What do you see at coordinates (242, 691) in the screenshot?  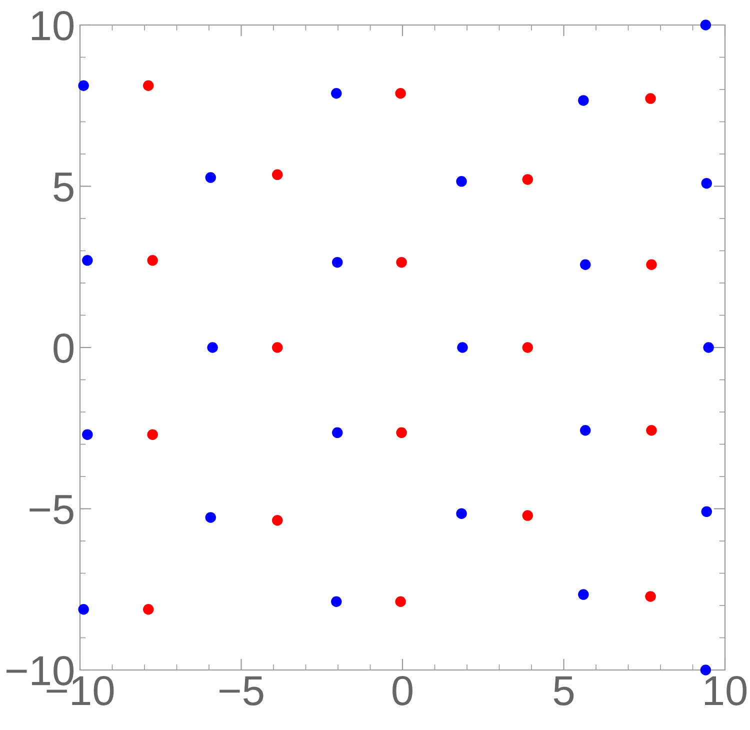 I see `x-tick-label: −5` at bounding box center [242, 691].